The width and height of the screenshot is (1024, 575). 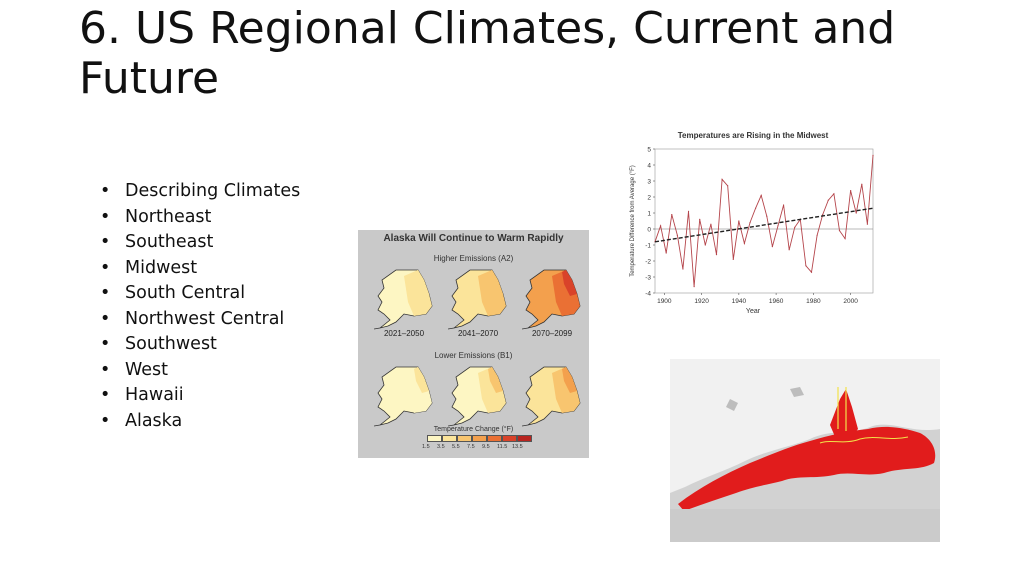 I want to click on land-loss-area, so click(x=807, y=468).